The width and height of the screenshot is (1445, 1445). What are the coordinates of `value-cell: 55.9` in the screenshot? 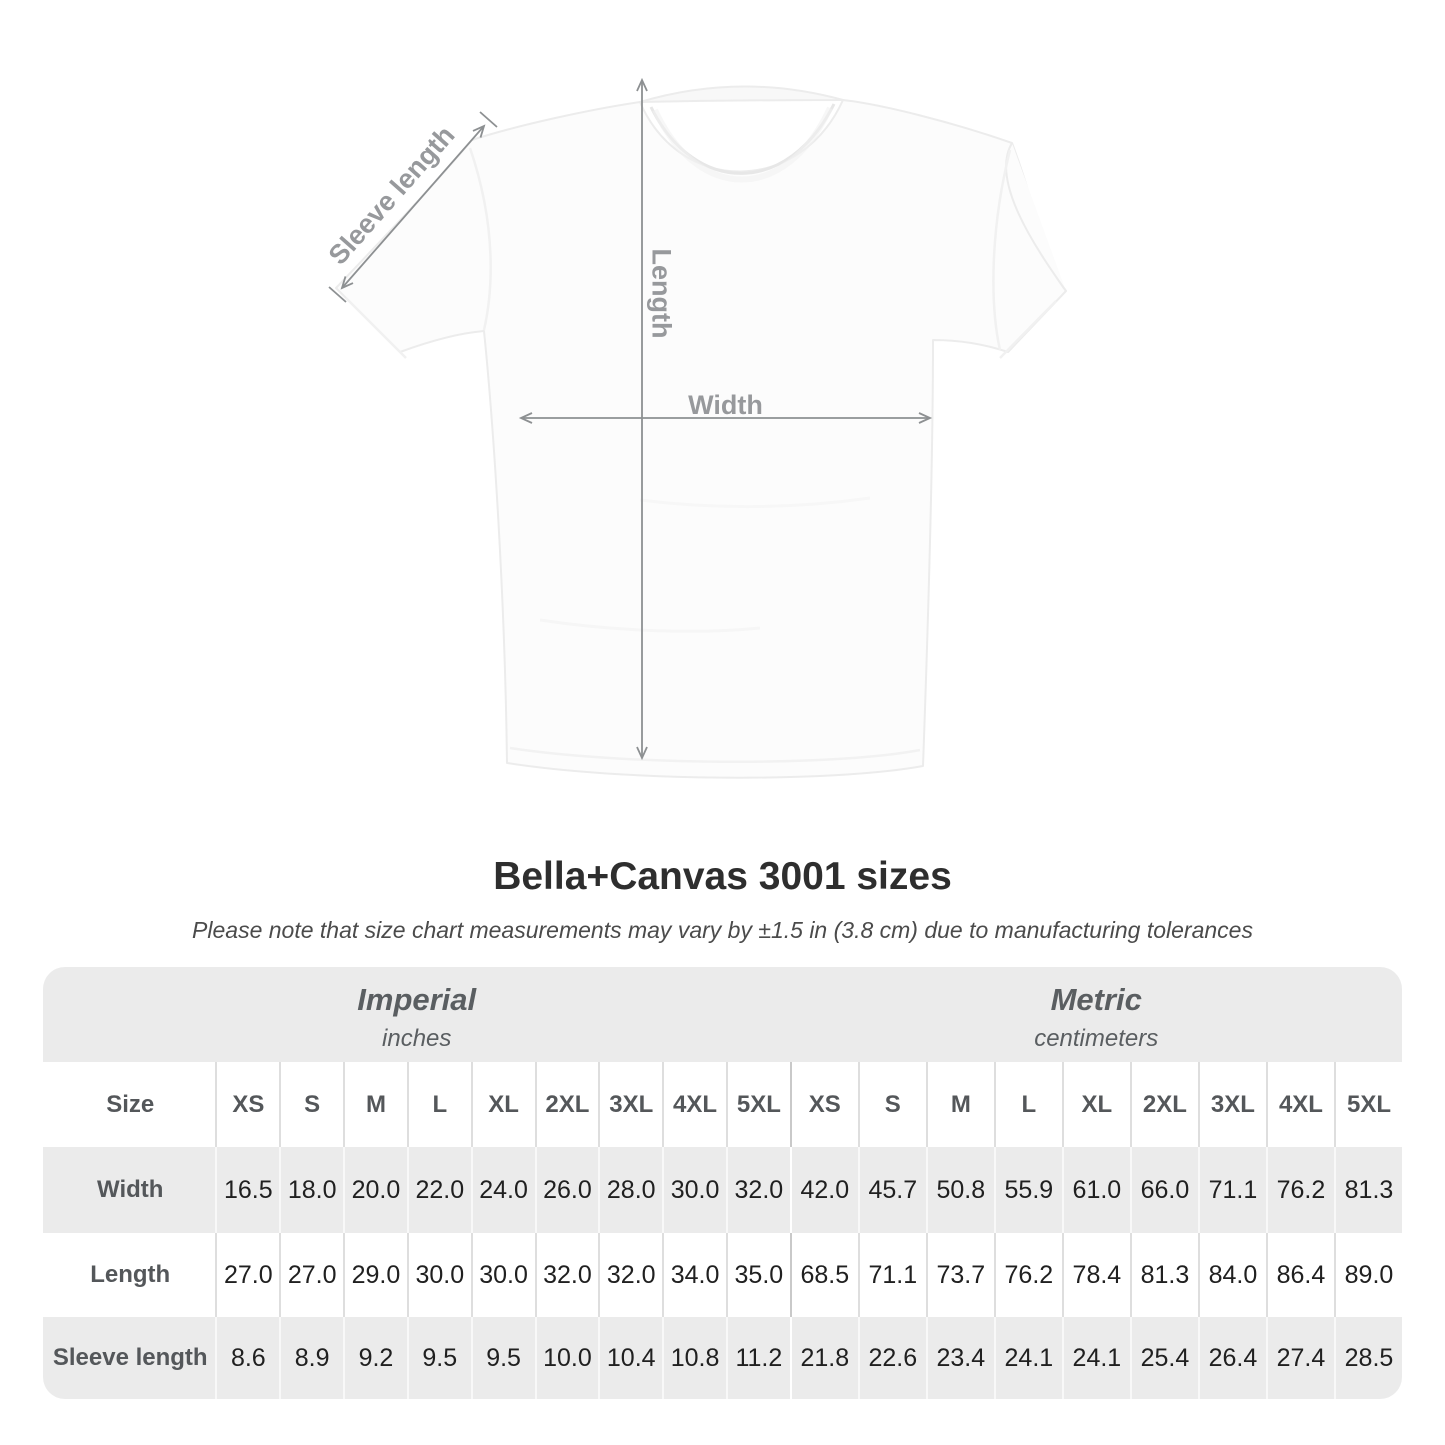 It's located at (1027, 1190).